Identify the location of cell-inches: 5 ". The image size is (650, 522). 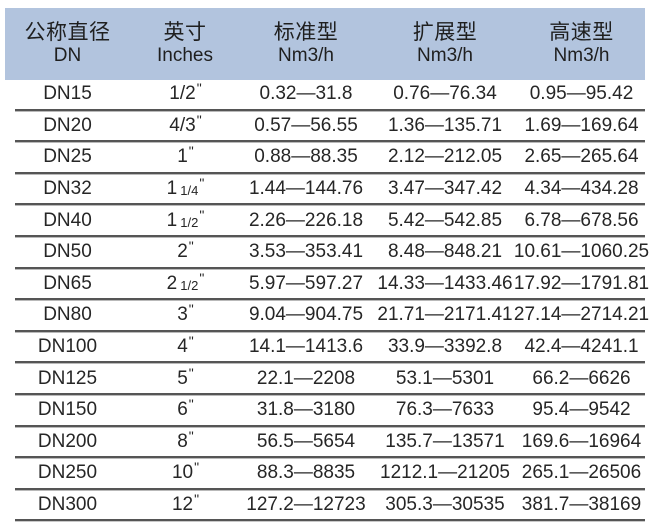
(185, 377).